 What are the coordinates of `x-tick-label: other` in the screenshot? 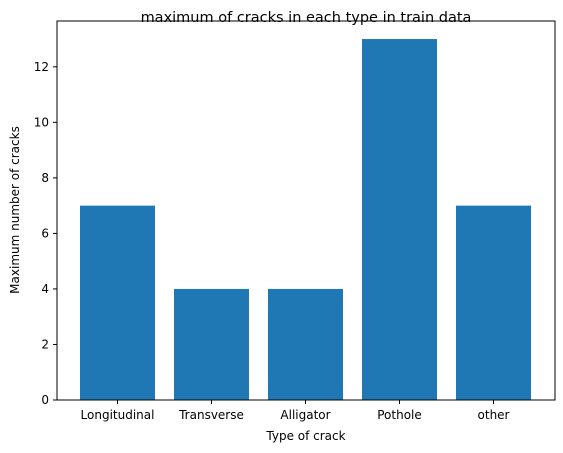 It's located at (494, 415).